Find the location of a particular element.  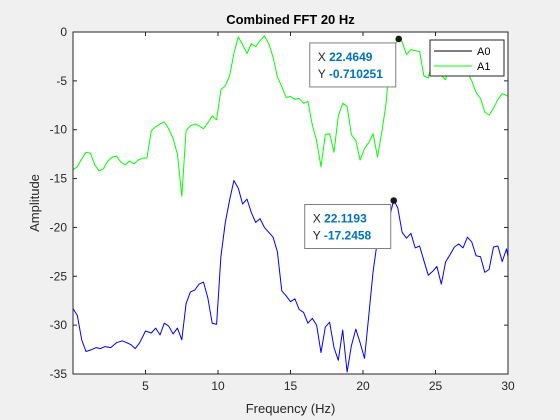

datatip-y-value: -0.710251 is located at coordinates (356, 74).